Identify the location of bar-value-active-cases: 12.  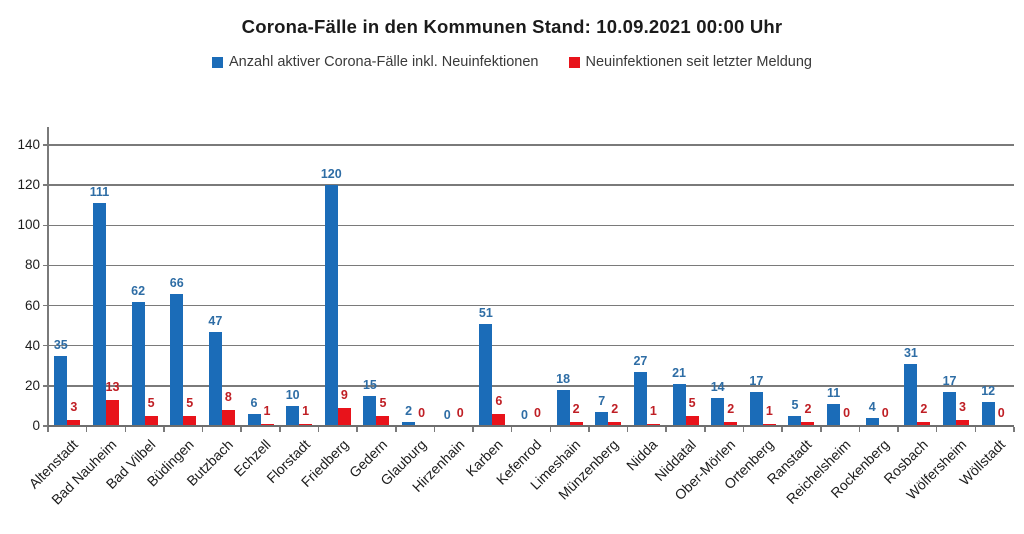
(988, 390).